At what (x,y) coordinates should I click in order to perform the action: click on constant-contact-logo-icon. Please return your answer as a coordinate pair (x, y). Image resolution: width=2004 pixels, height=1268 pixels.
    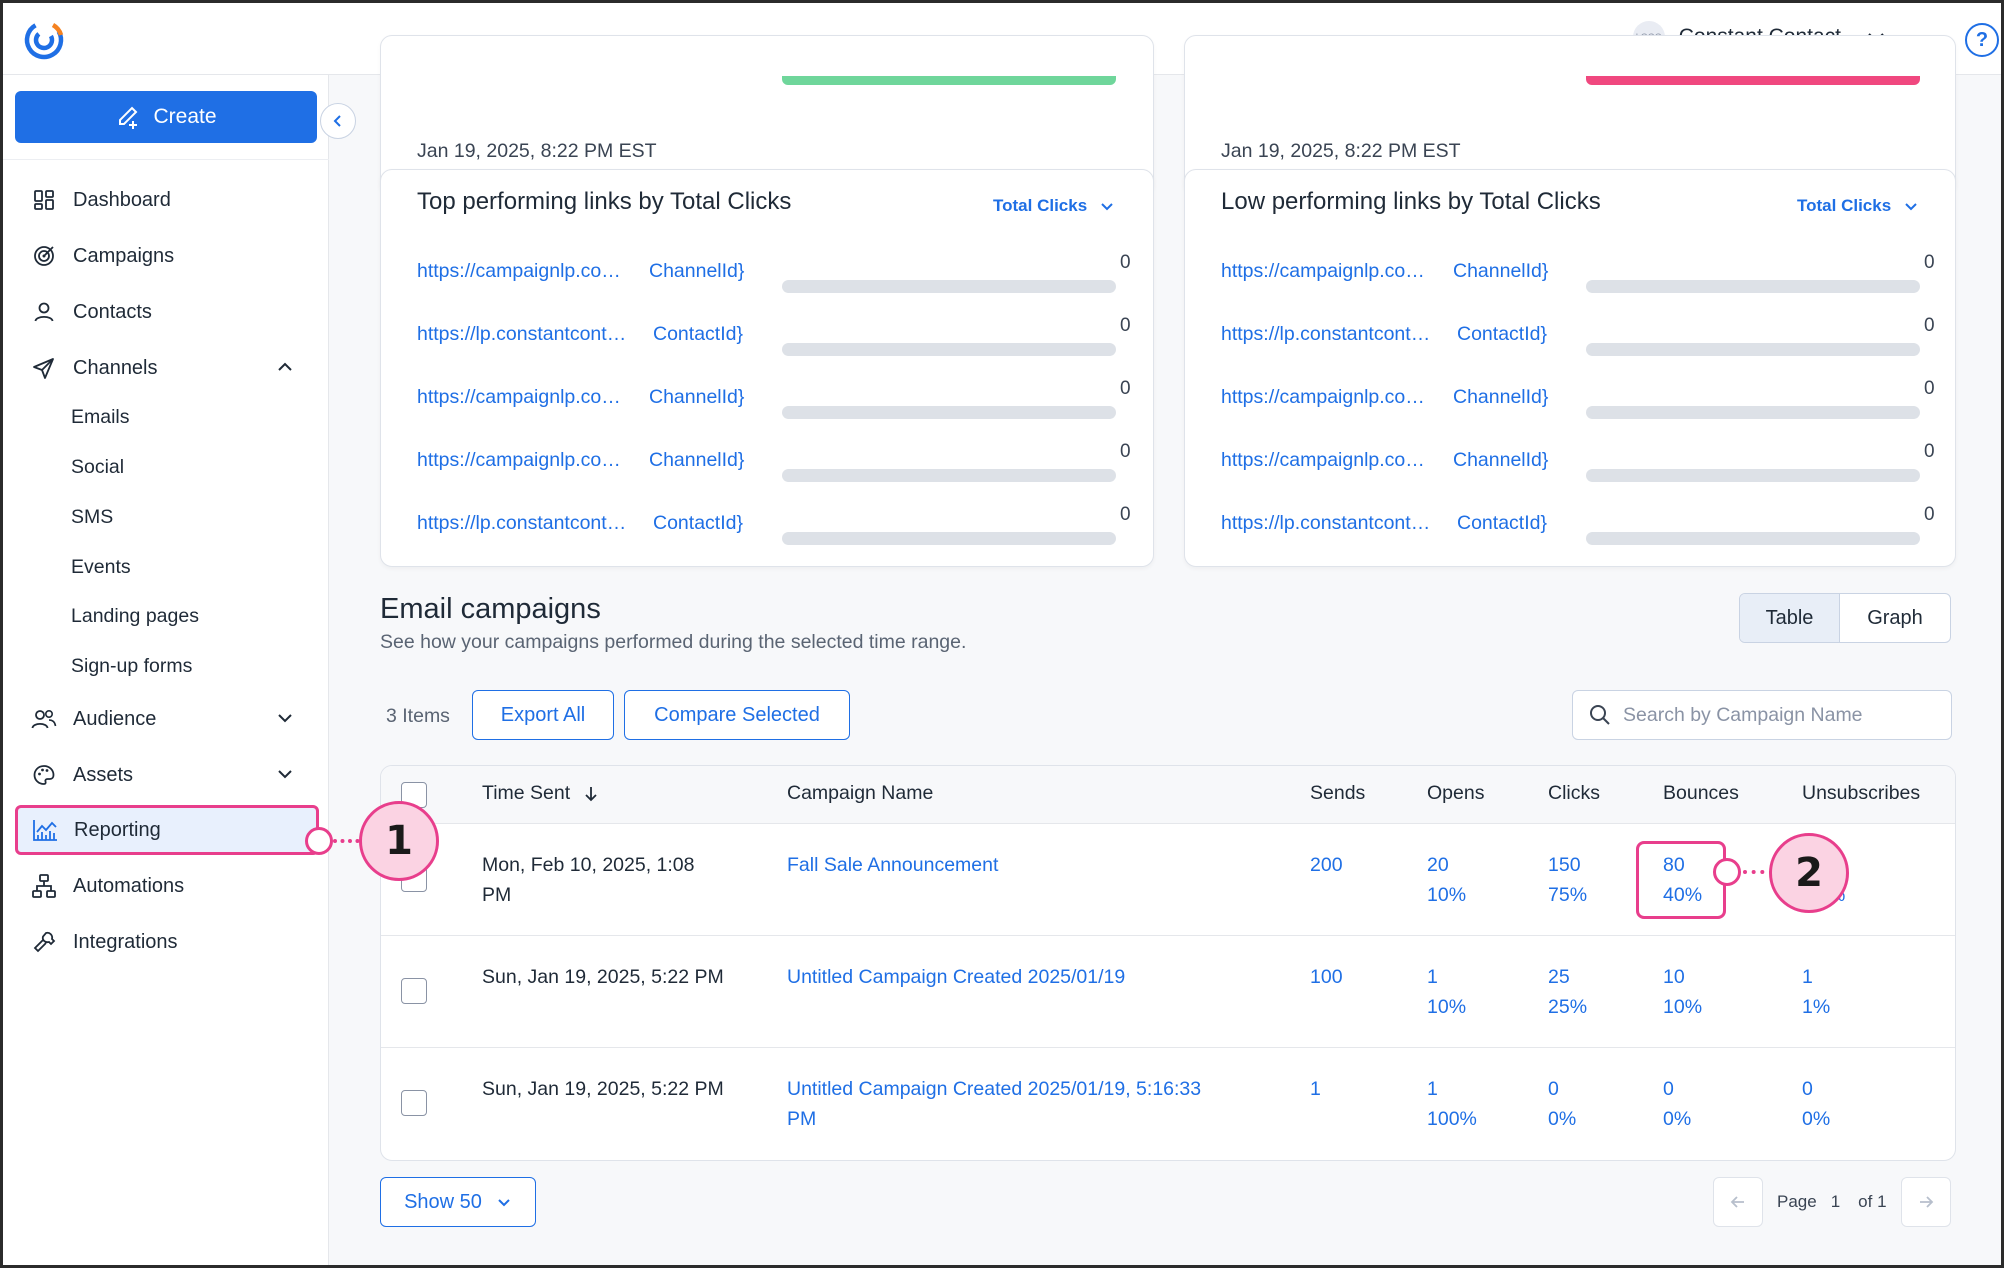
    Looking at the image, I should click on (44, 40).